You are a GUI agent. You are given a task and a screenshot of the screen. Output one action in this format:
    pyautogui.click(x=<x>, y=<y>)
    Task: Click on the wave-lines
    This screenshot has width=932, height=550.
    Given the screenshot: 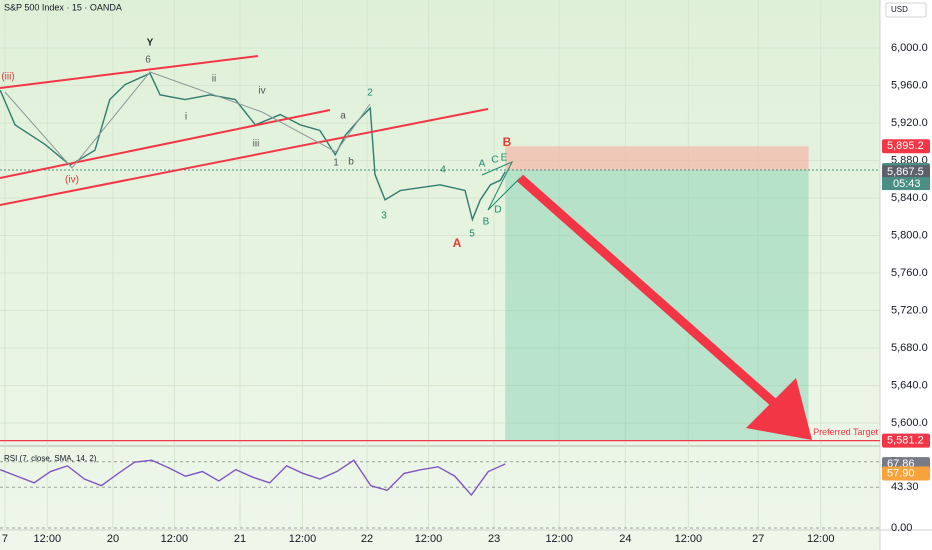 What is the action you would take?
    pyautogui.click(x=262, y=141)
    